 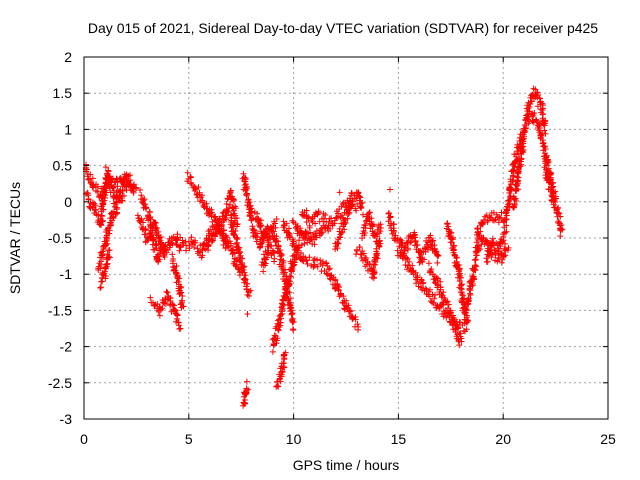 What do you see at coordinates (68, 57) in the screenshot?
I see `y-tick-label: 2` at bounding box center [68, 57].